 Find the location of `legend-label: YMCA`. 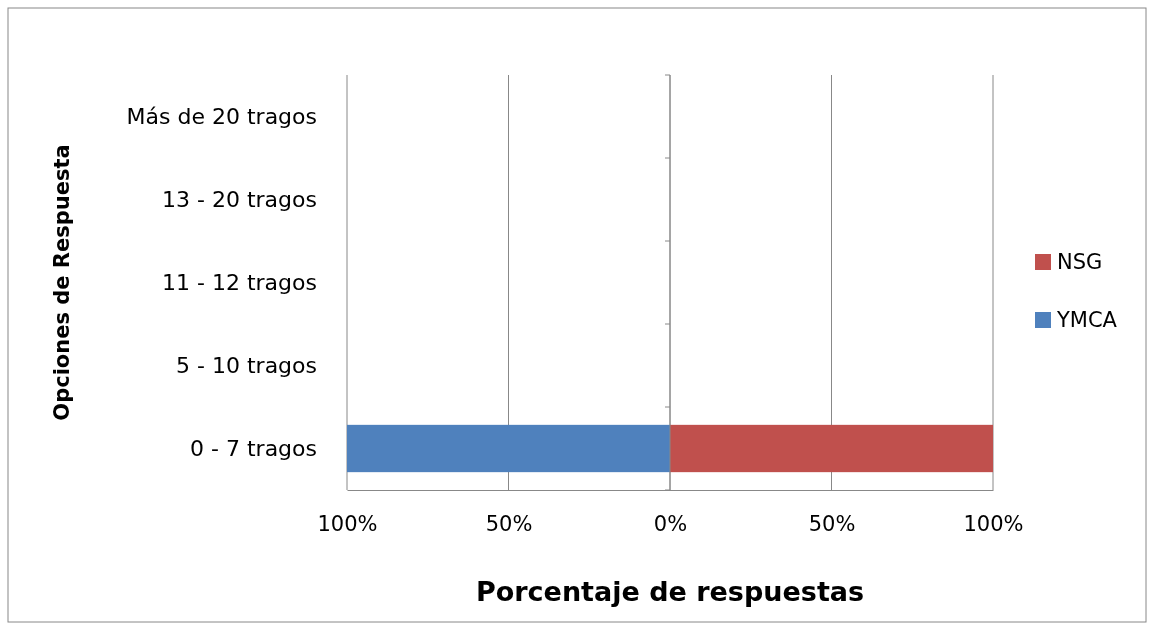

legend-label: YMCA is located at coordinates (1087, 320).